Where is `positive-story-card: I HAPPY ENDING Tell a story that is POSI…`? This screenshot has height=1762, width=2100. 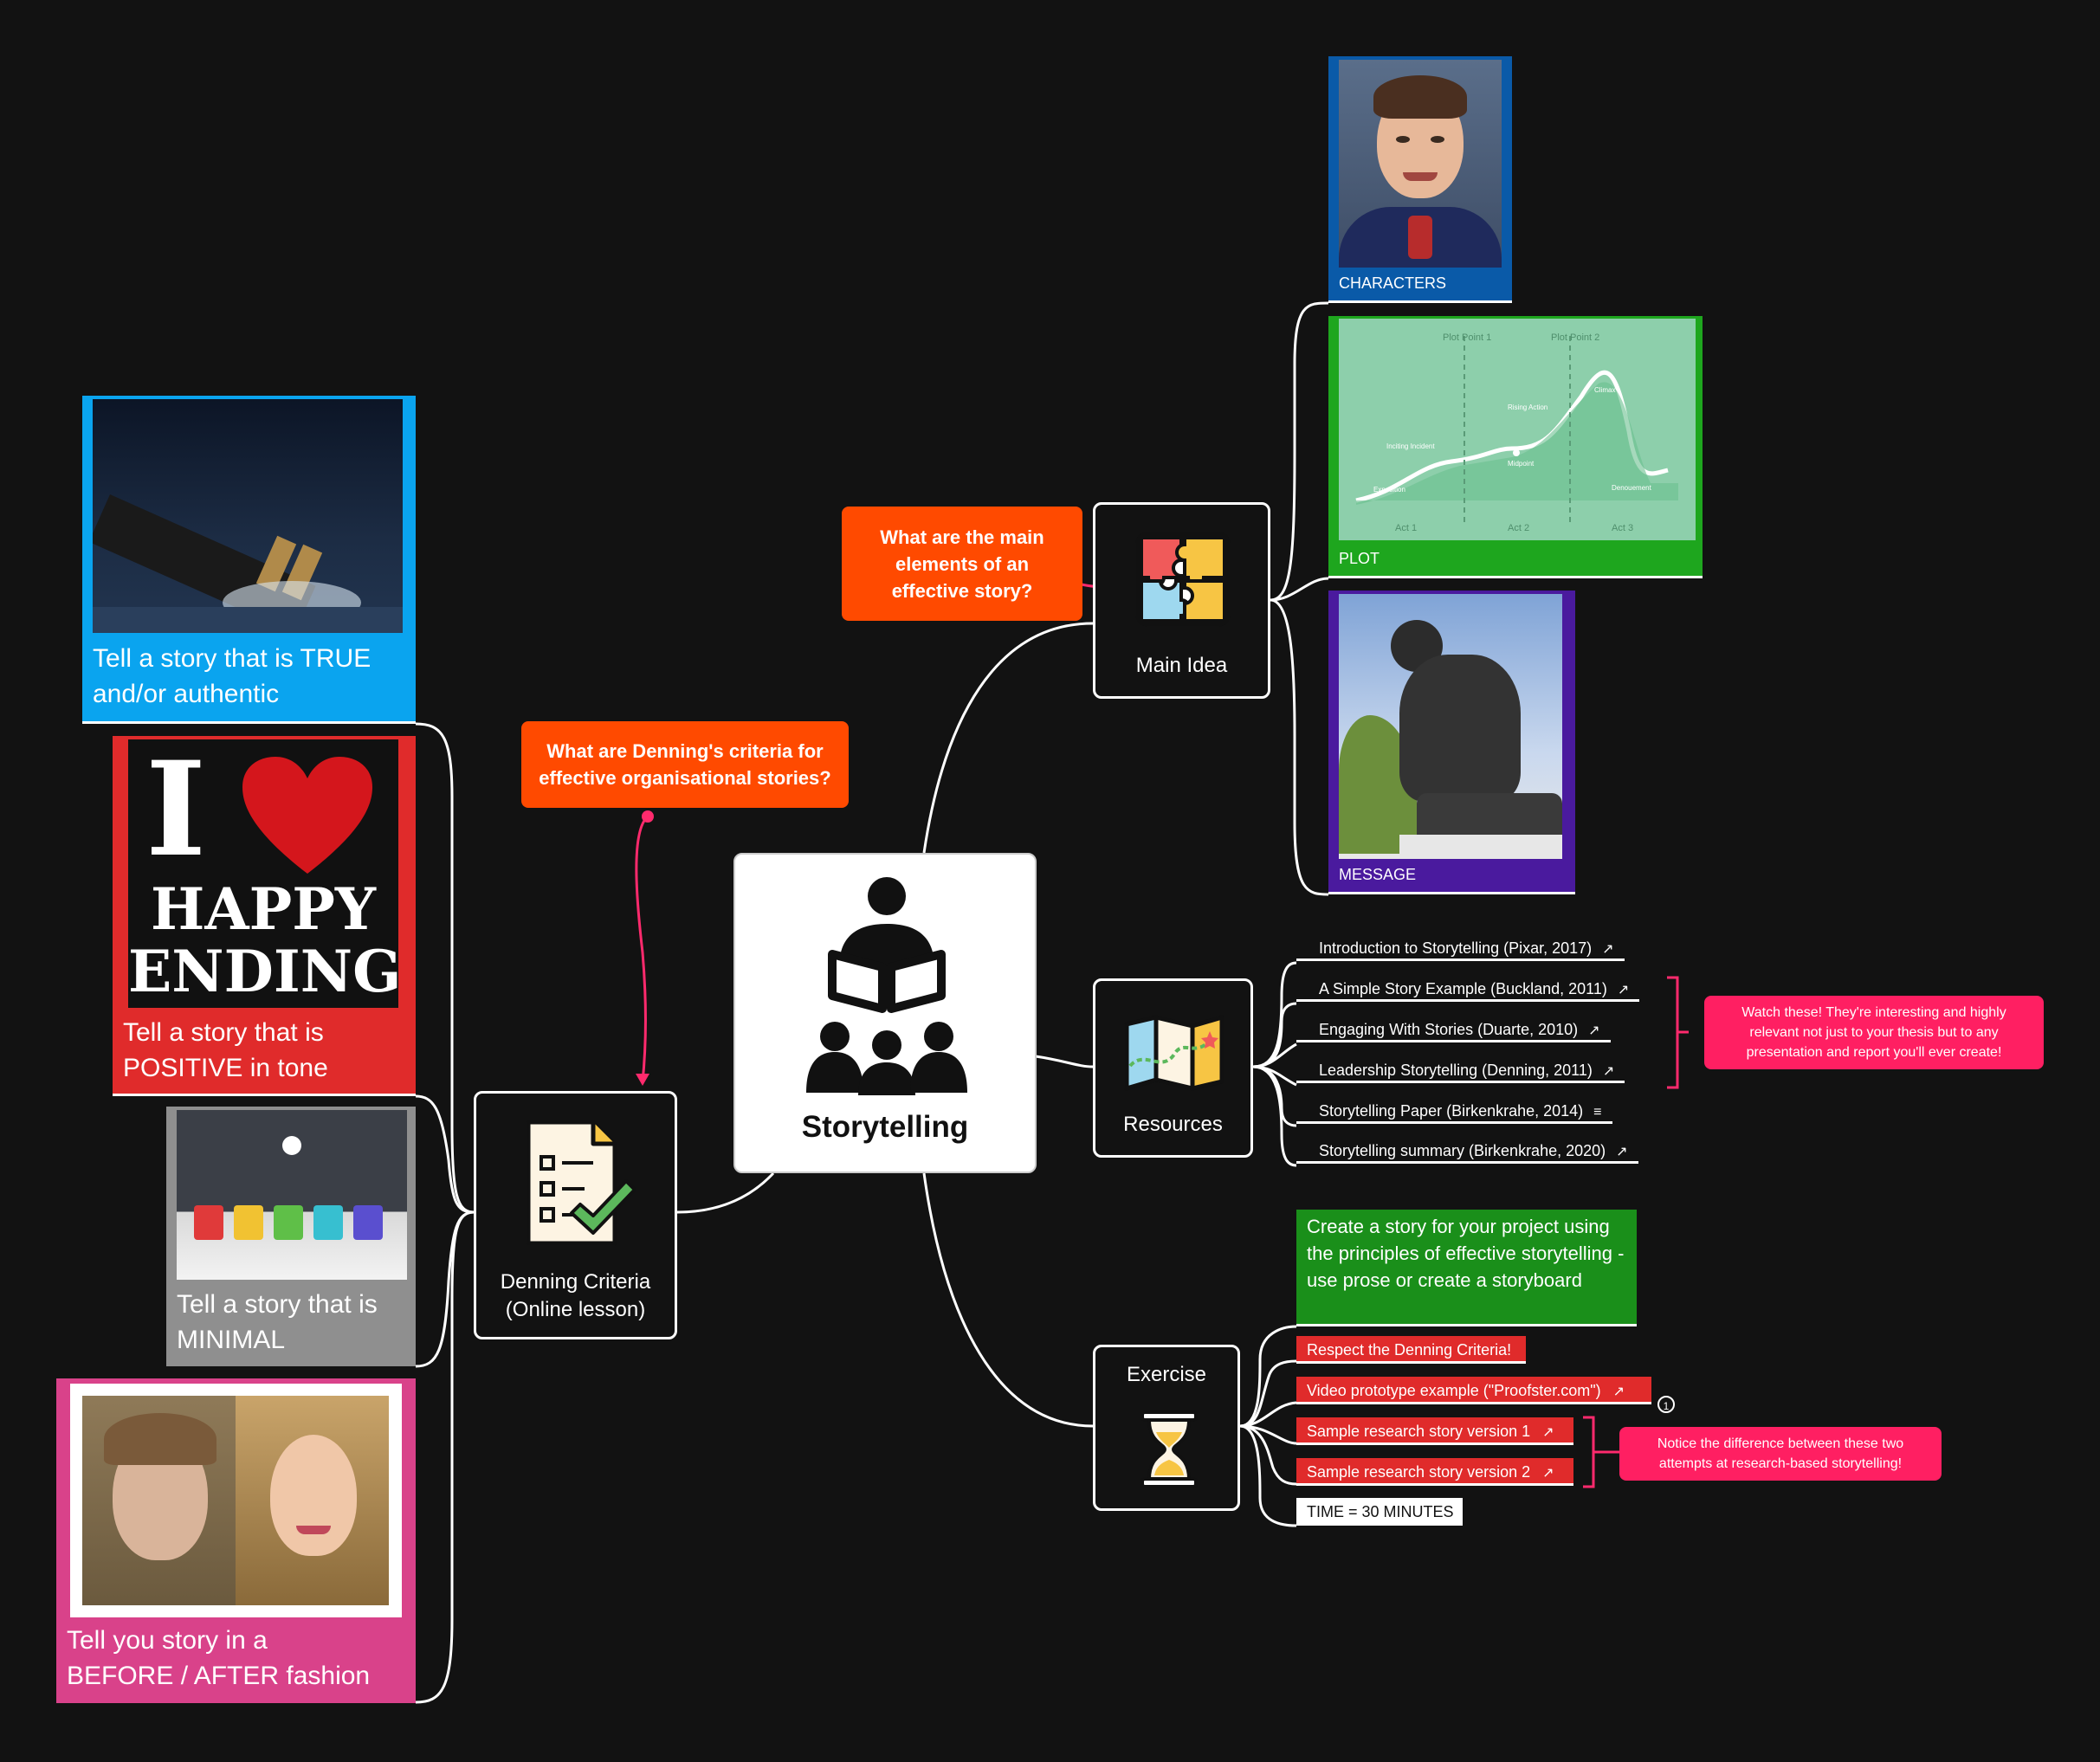 positive-story-card: I HAPPY ENDING Tell a story that is POSI… is located at coordinates (264, 916).